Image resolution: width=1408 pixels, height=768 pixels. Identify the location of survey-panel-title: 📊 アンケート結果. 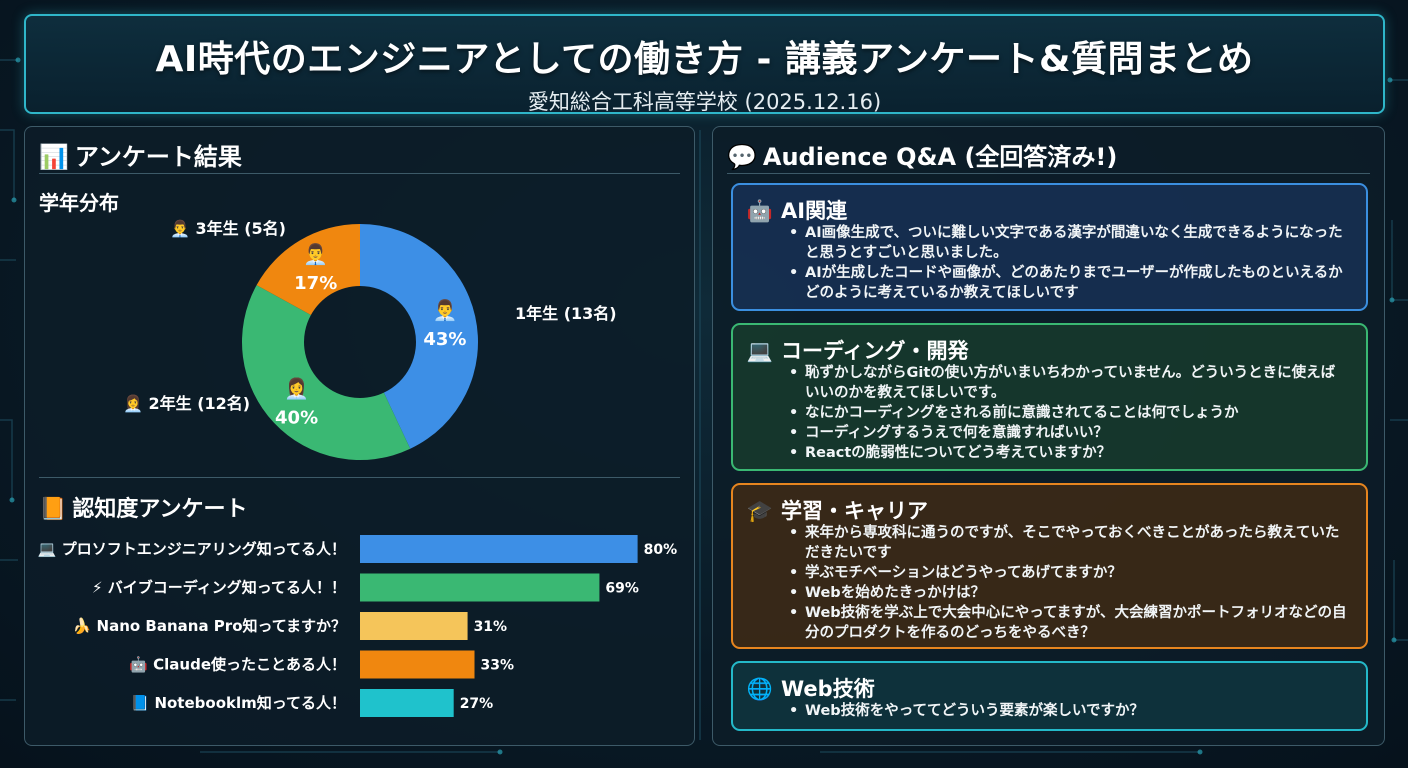
(140, 154).